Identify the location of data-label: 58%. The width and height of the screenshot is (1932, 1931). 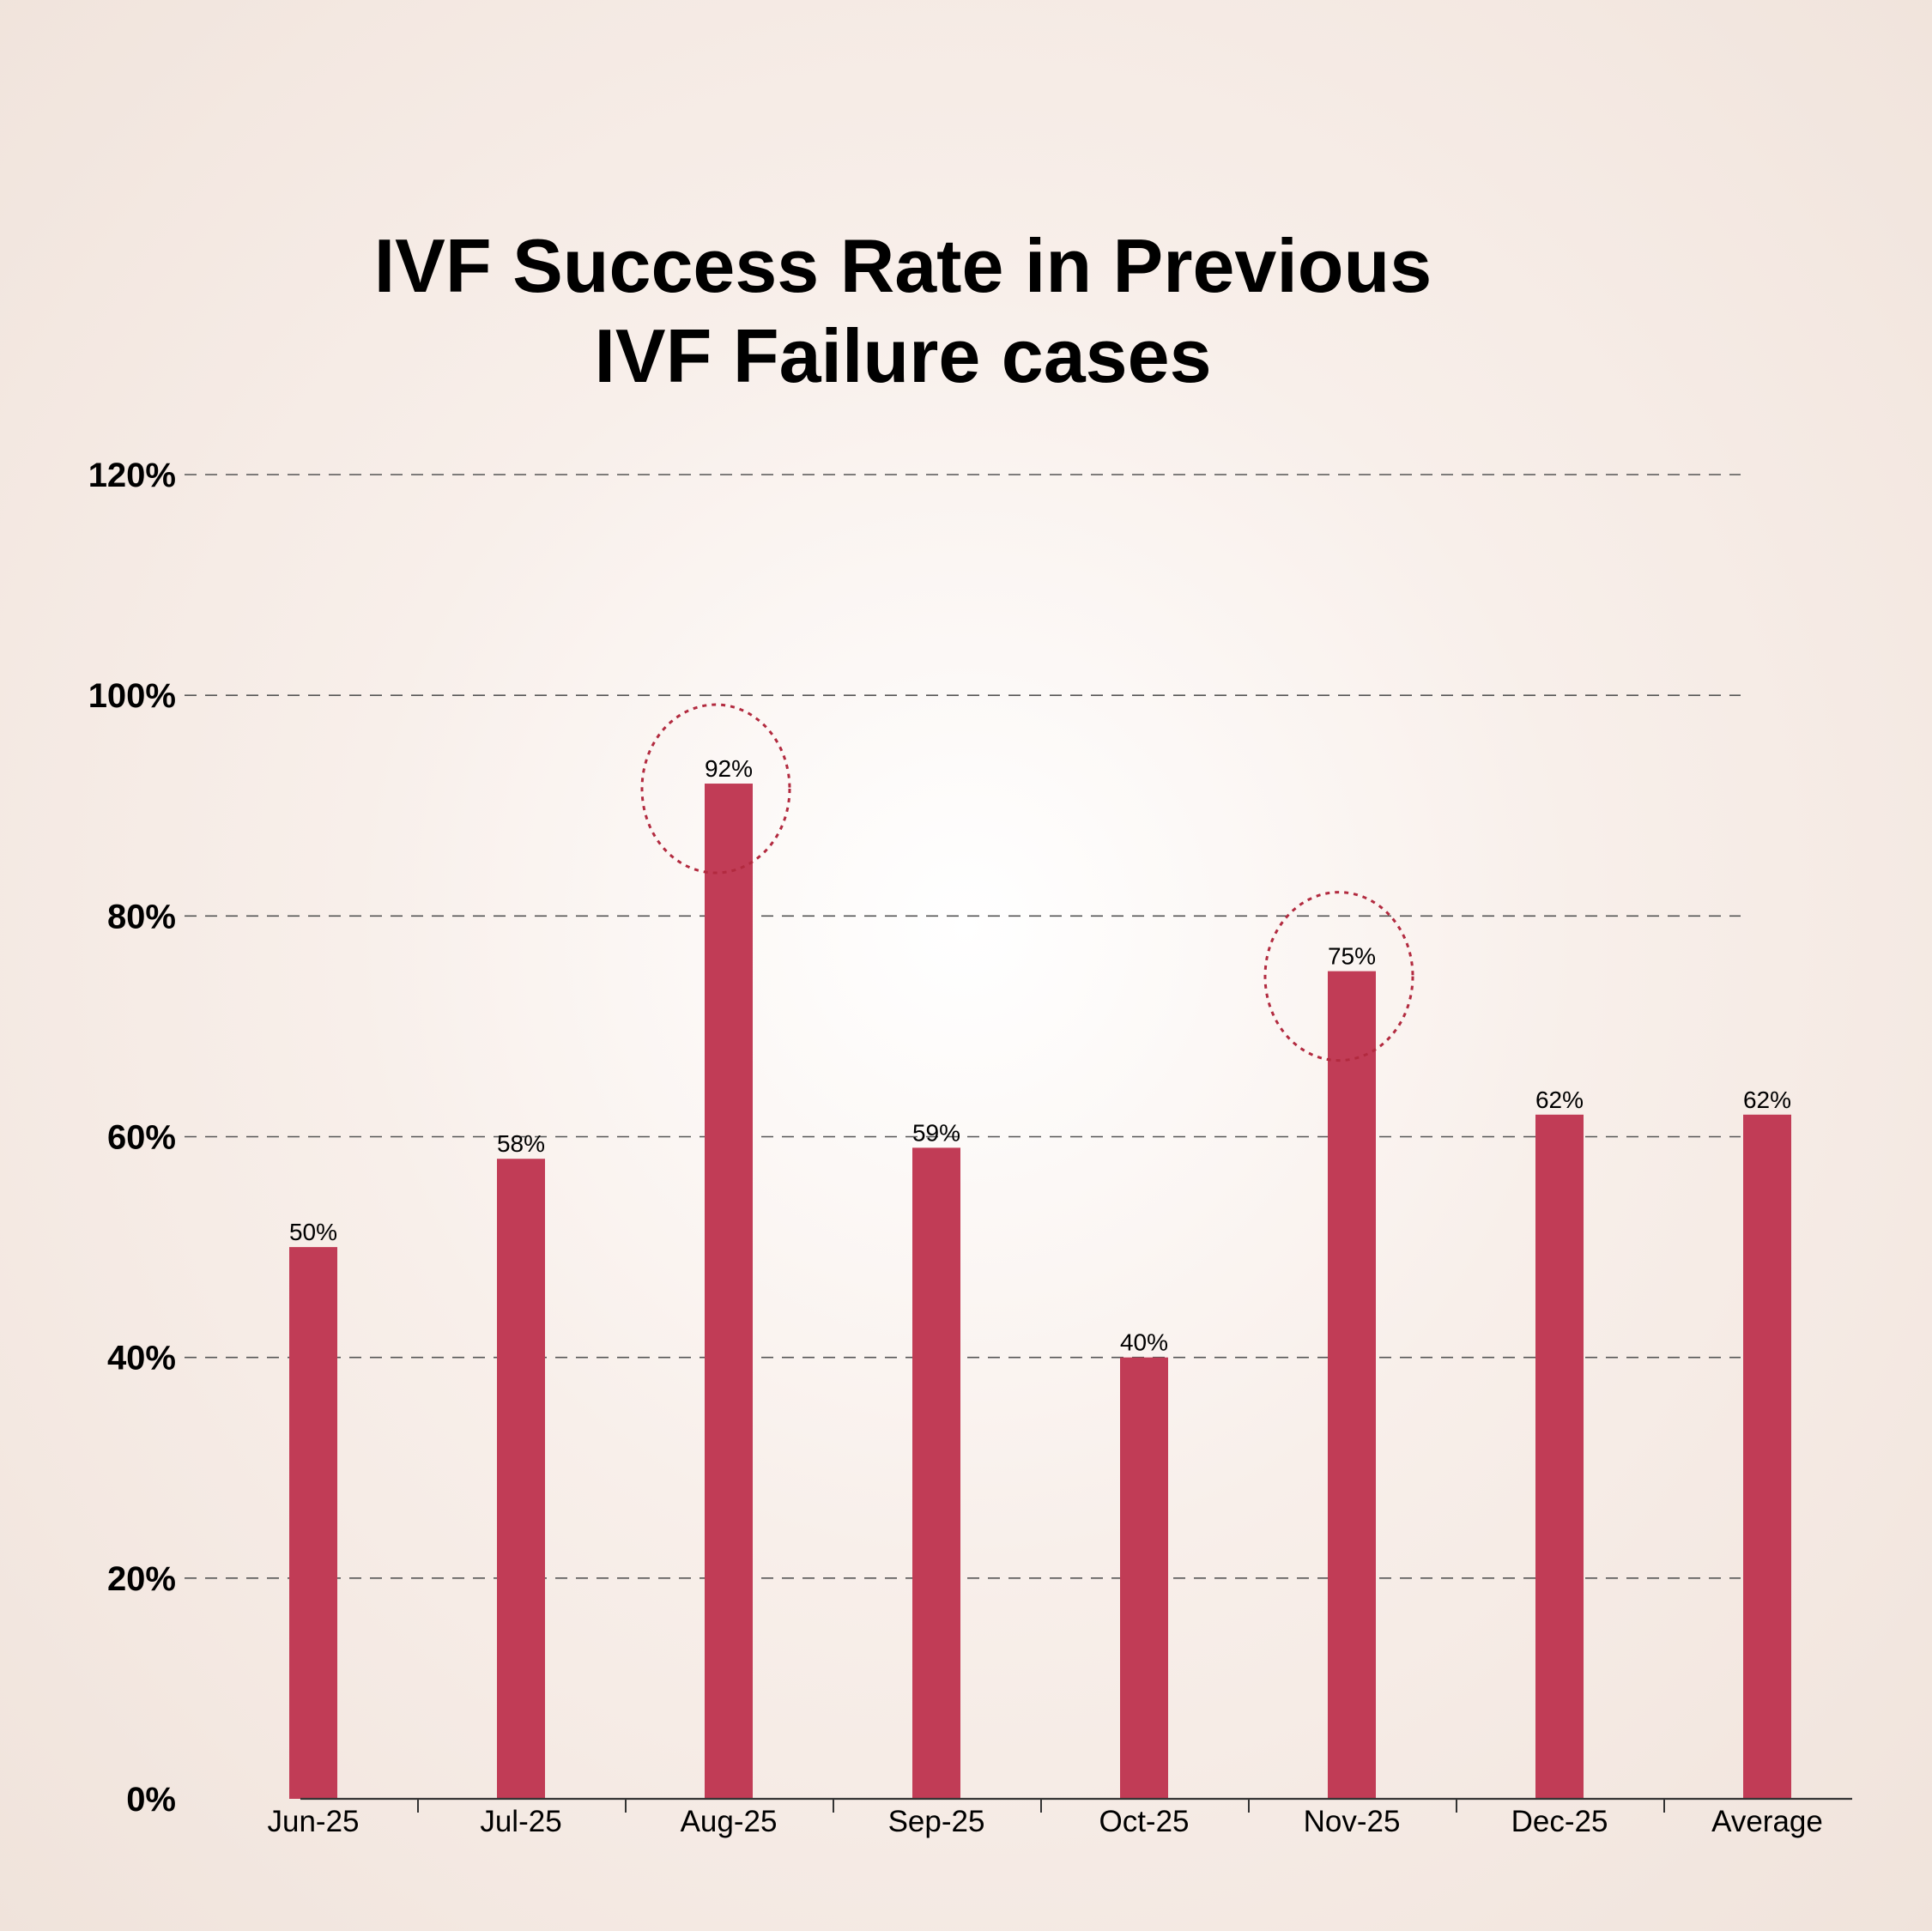
(521, 1143).